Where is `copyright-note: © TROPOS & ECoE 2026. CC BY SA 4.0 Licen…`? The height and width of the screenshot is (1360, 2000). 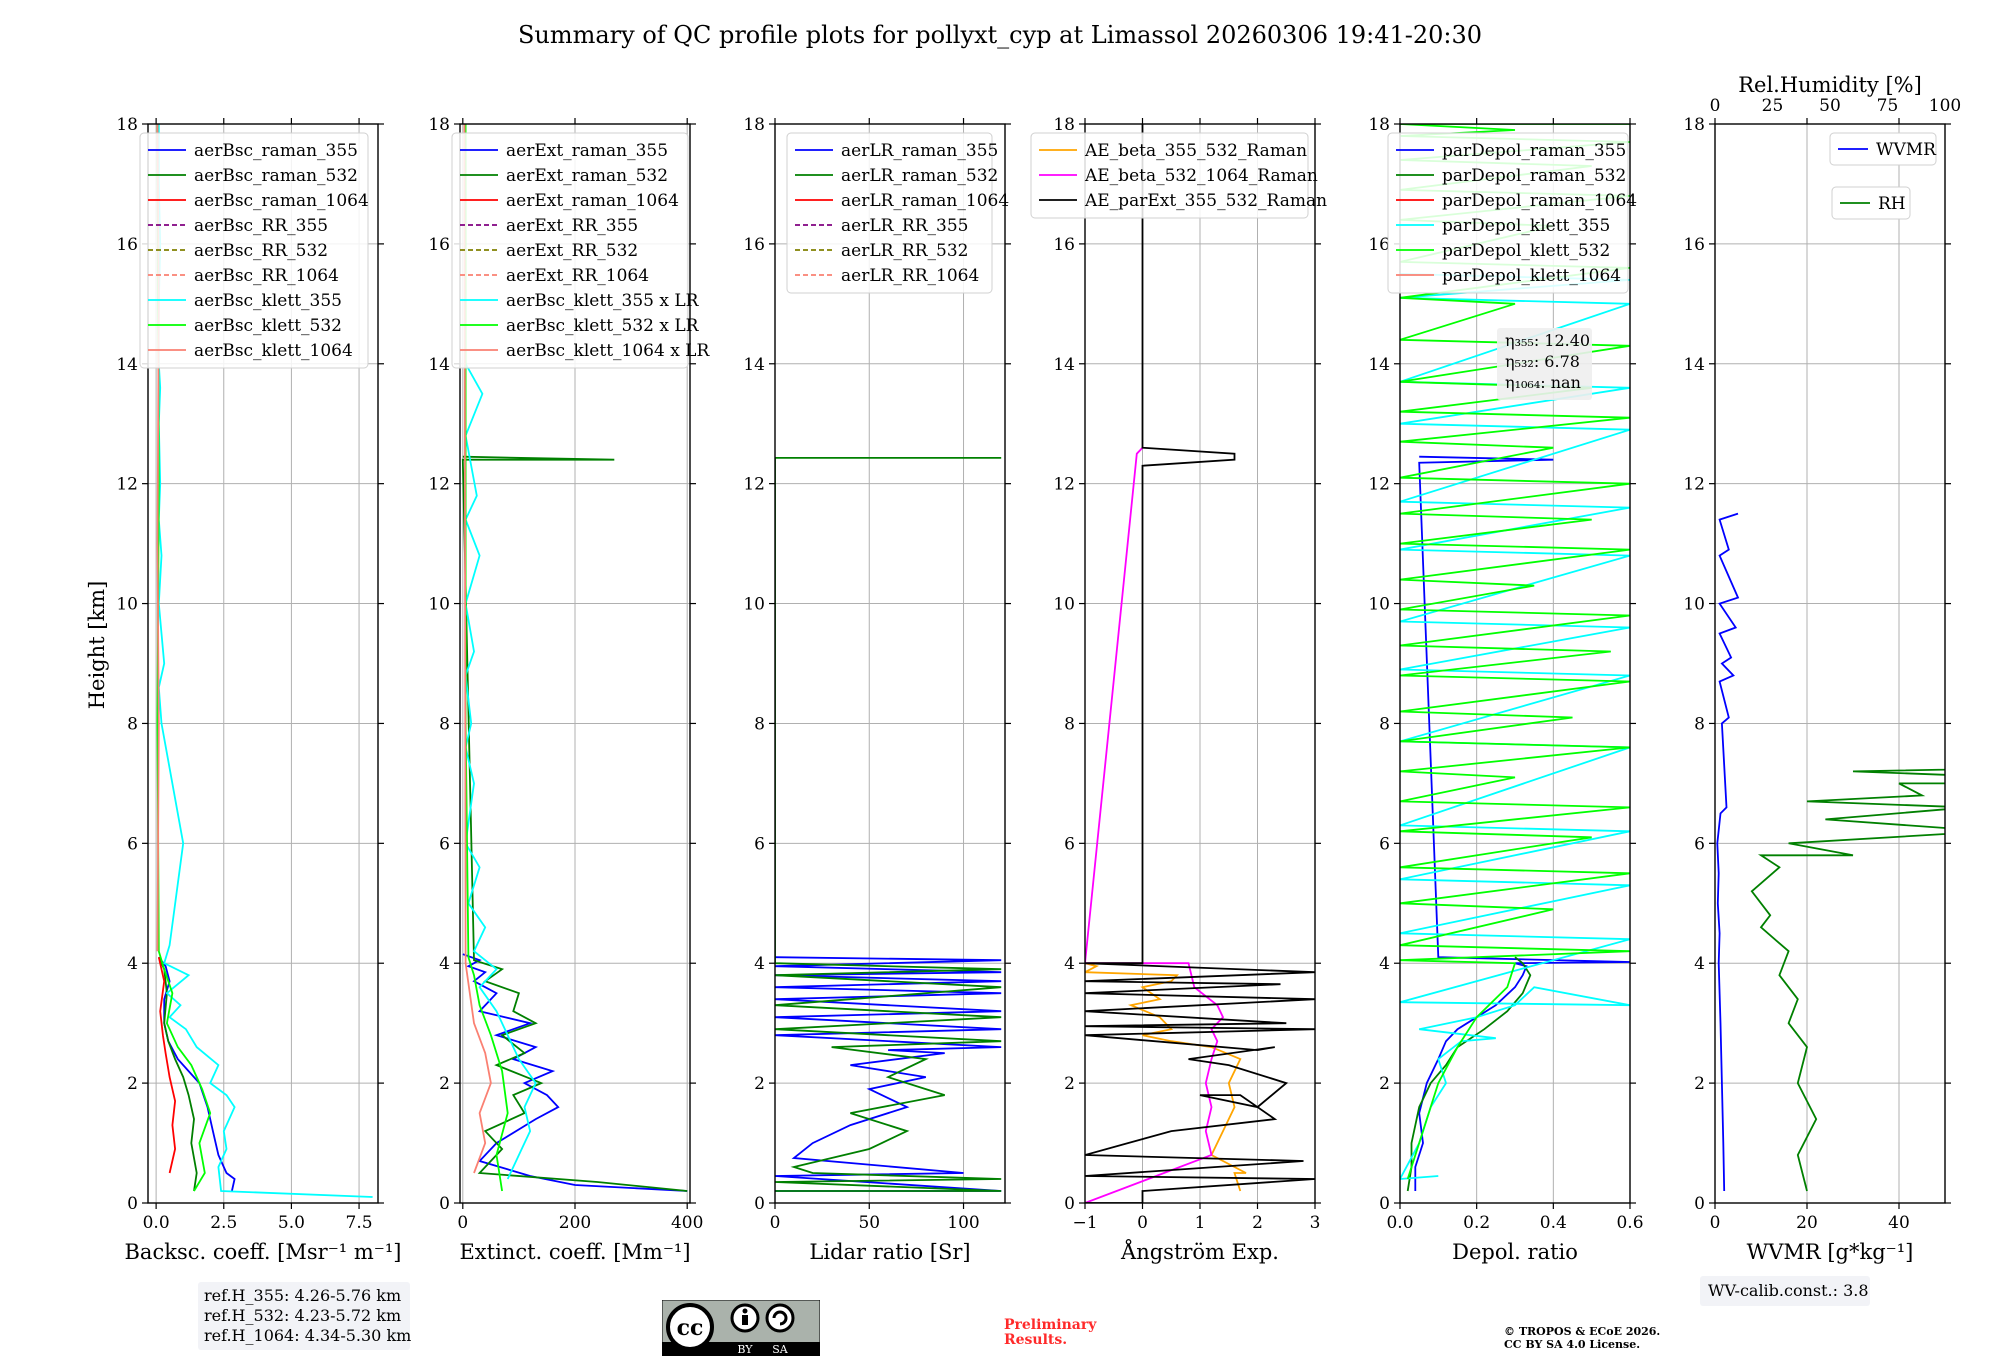
copyright-note: © TROPOS & ECoE 2026. CC BY SA 4.0 Licen… is located at coordinates (1582, 1338).